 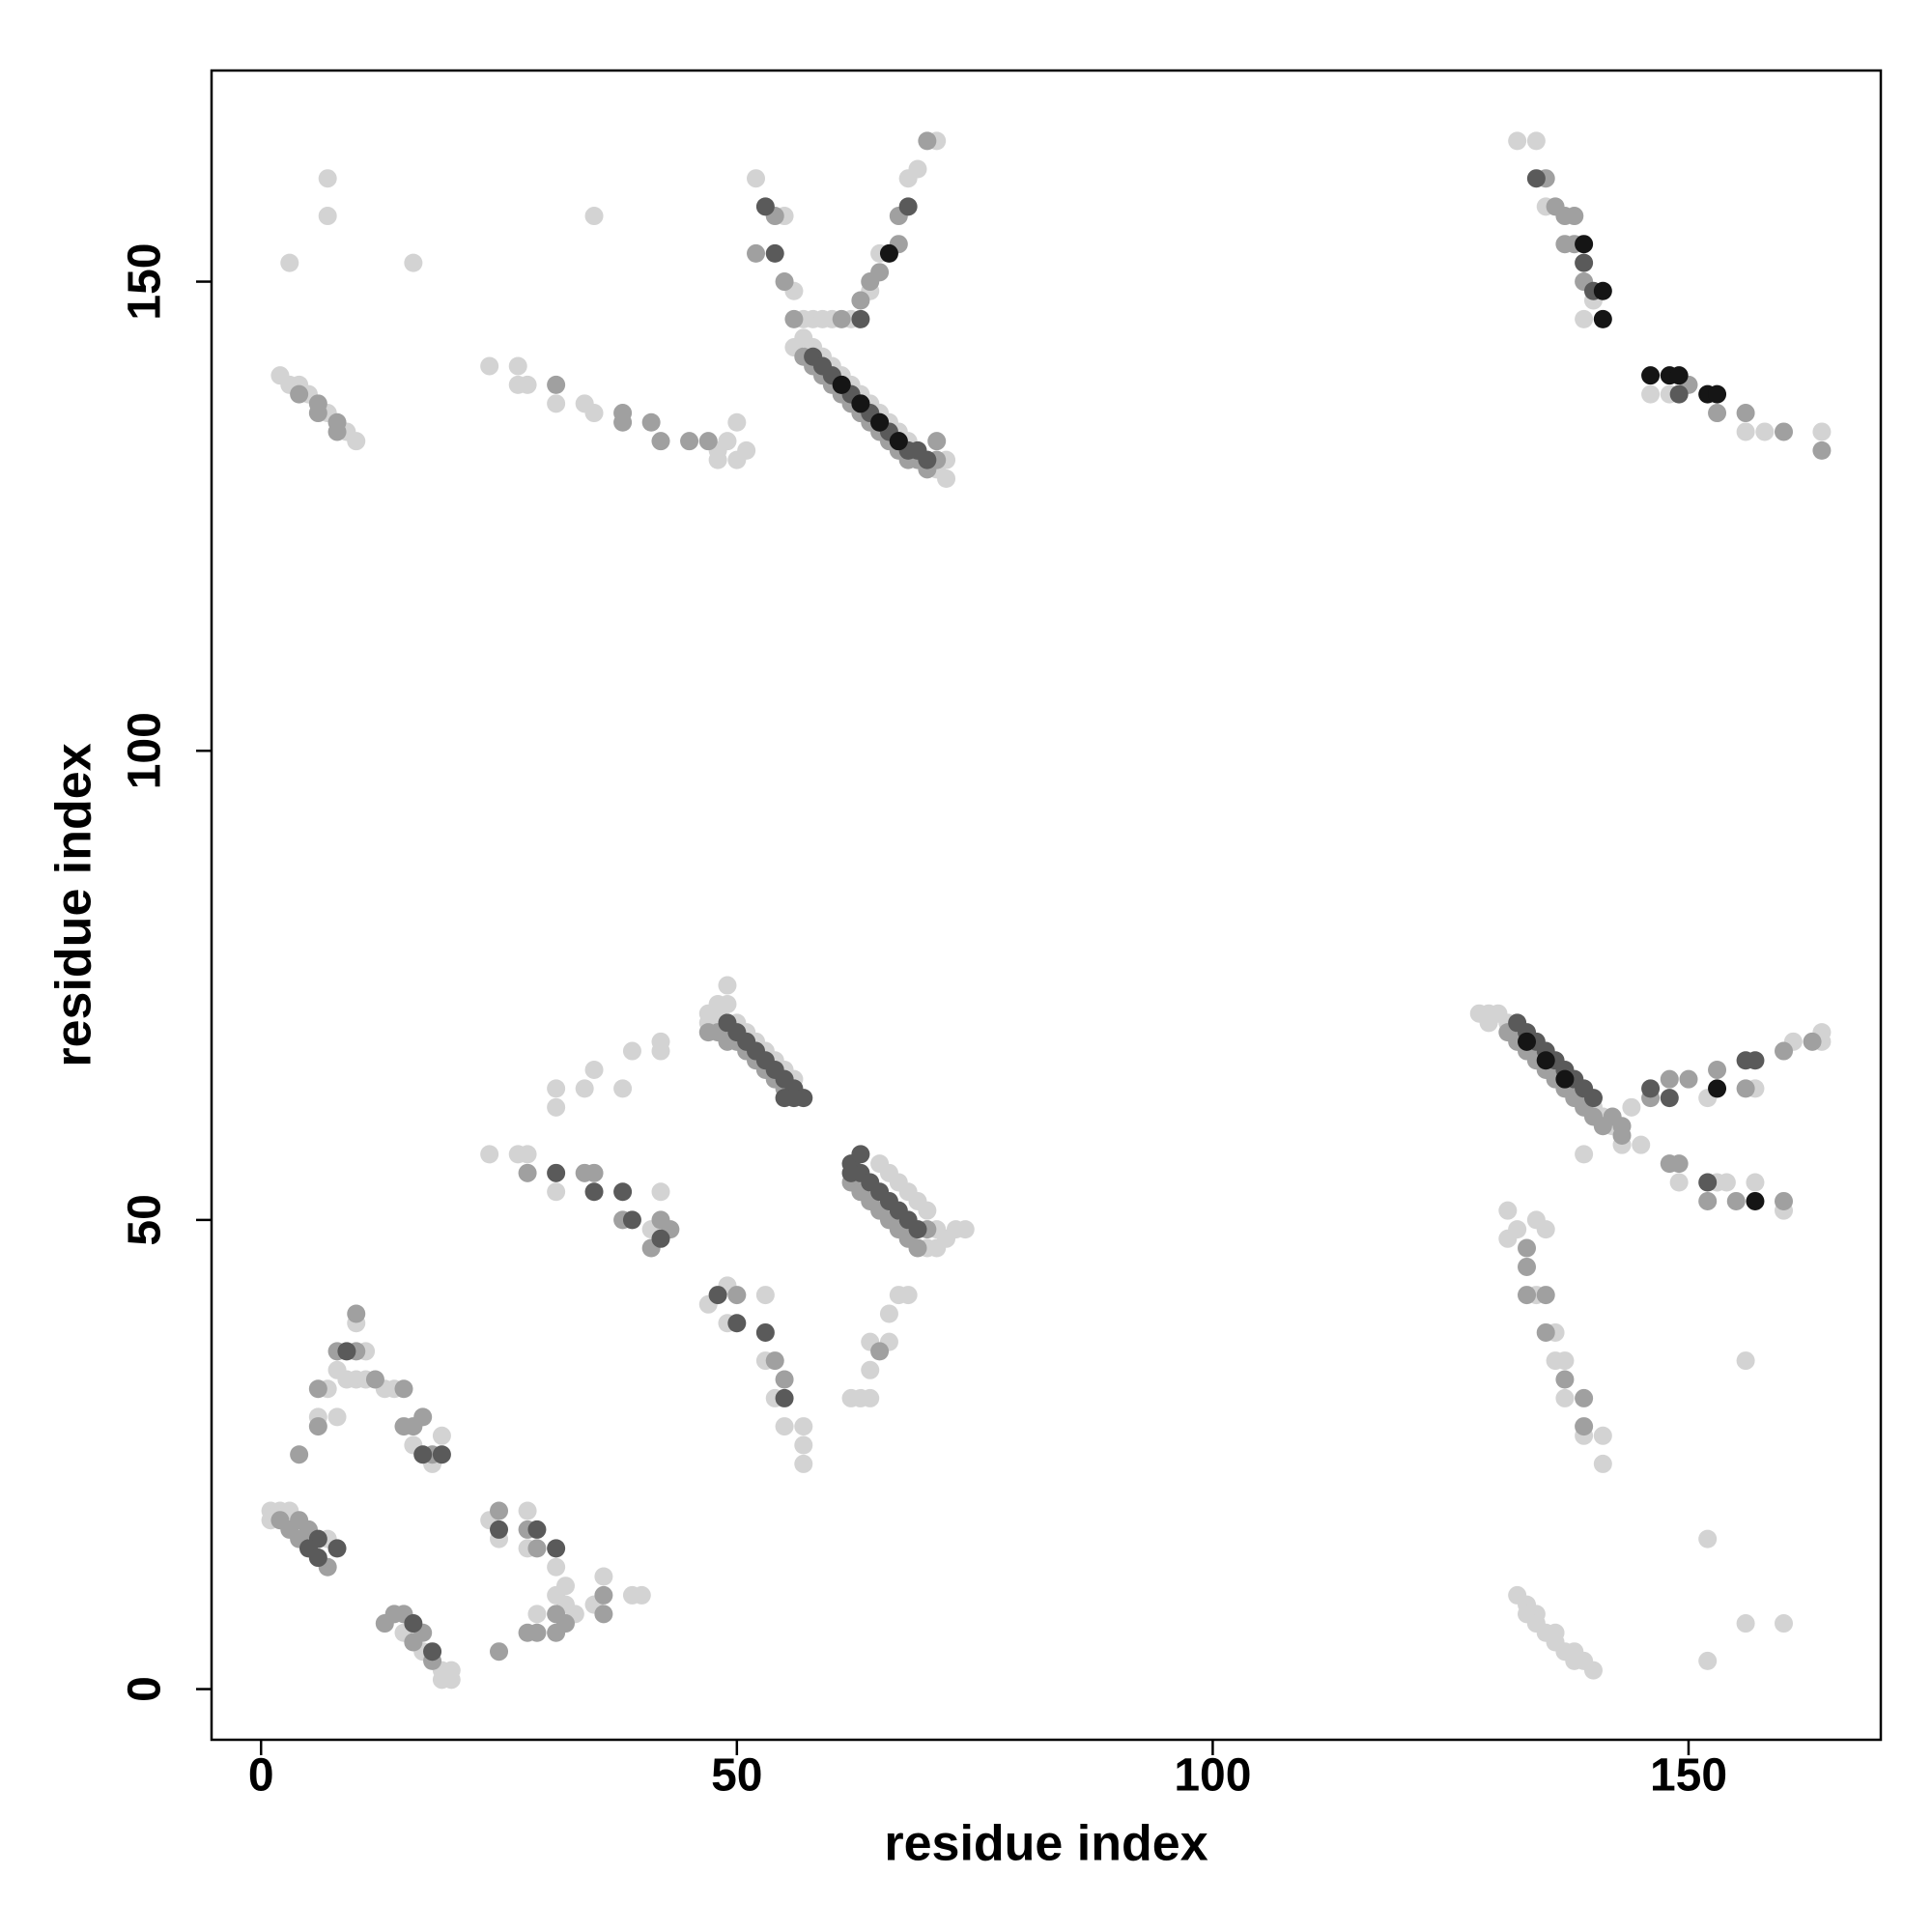 I want to click on y-tick-label: 100, so click(x=145, y=750).